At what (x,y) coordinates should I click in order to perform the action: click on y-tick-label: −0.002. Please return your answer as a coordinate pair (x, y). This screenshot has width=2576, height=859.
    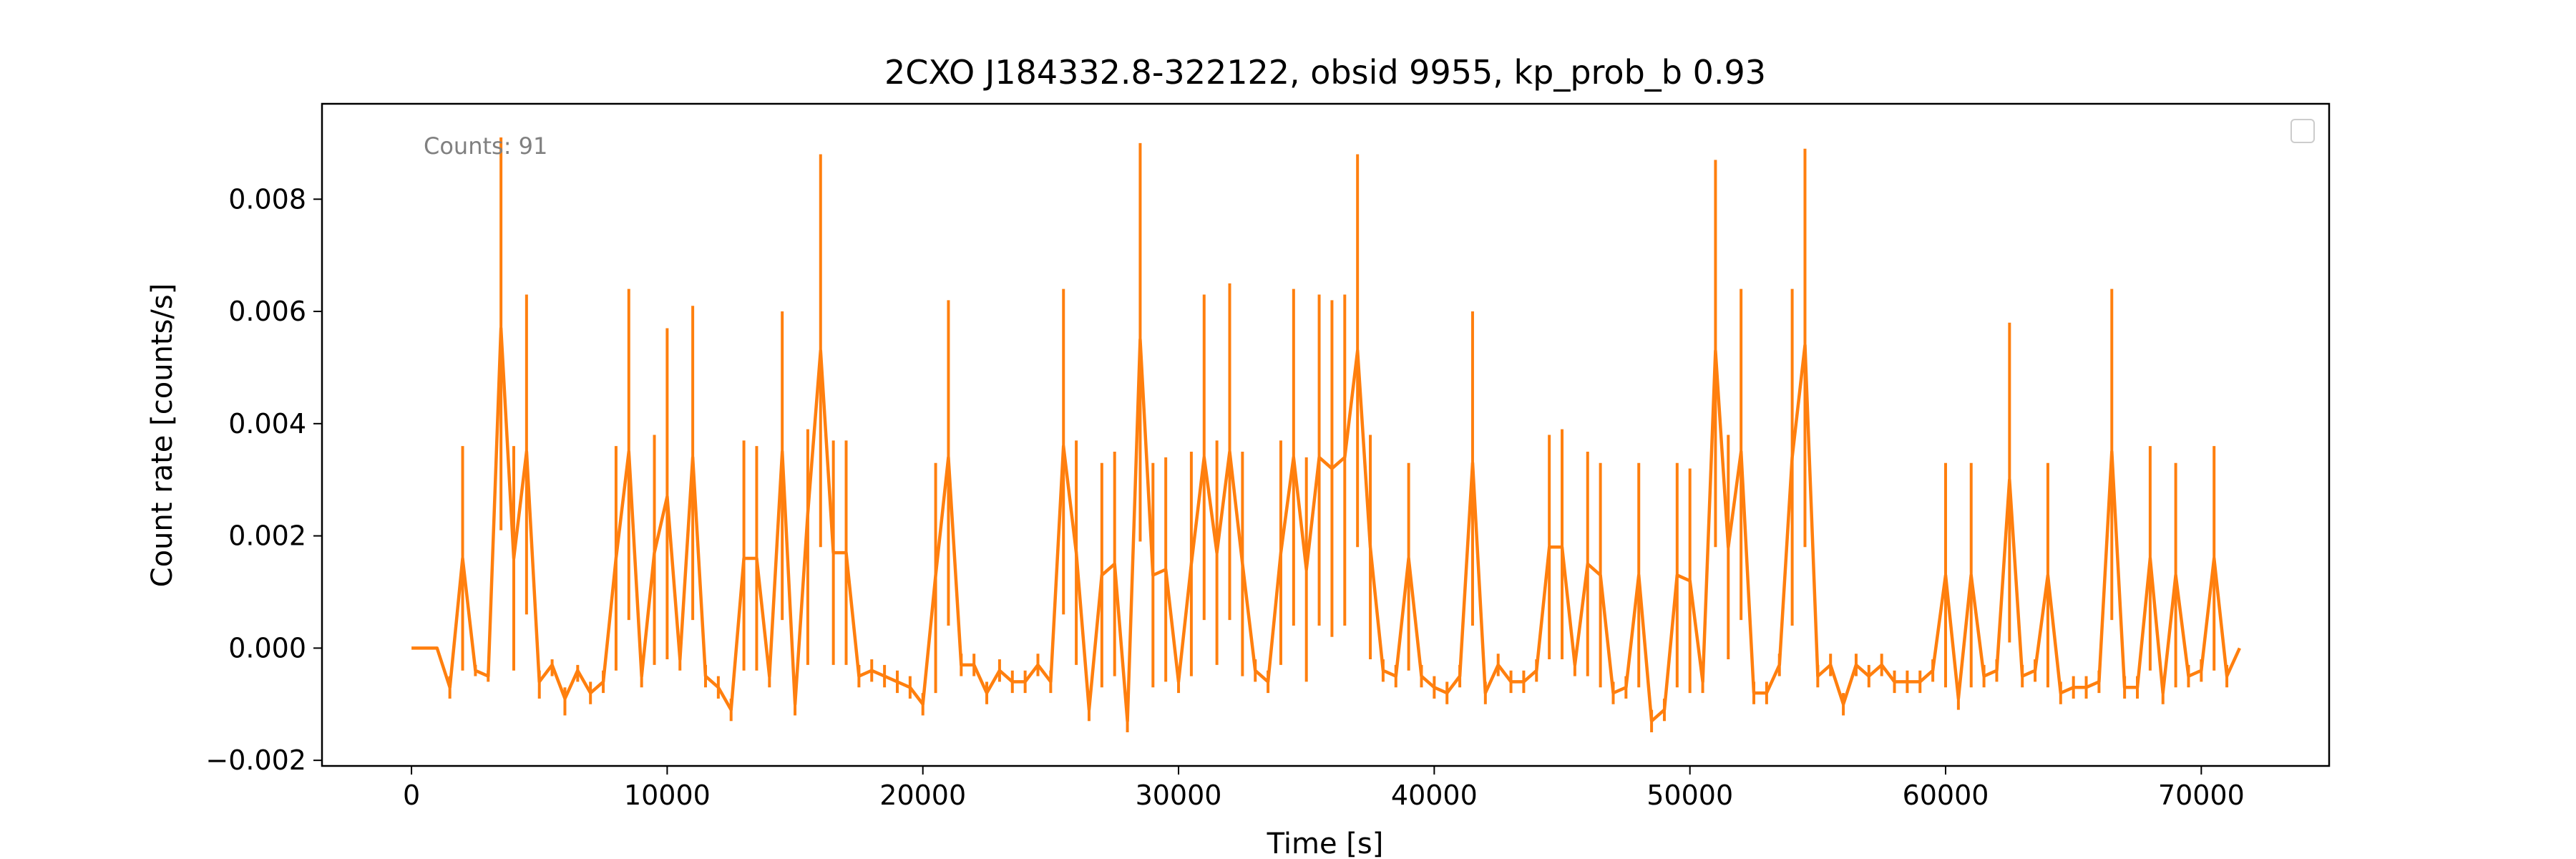
    Looking at the image, I should click on (255, 760).